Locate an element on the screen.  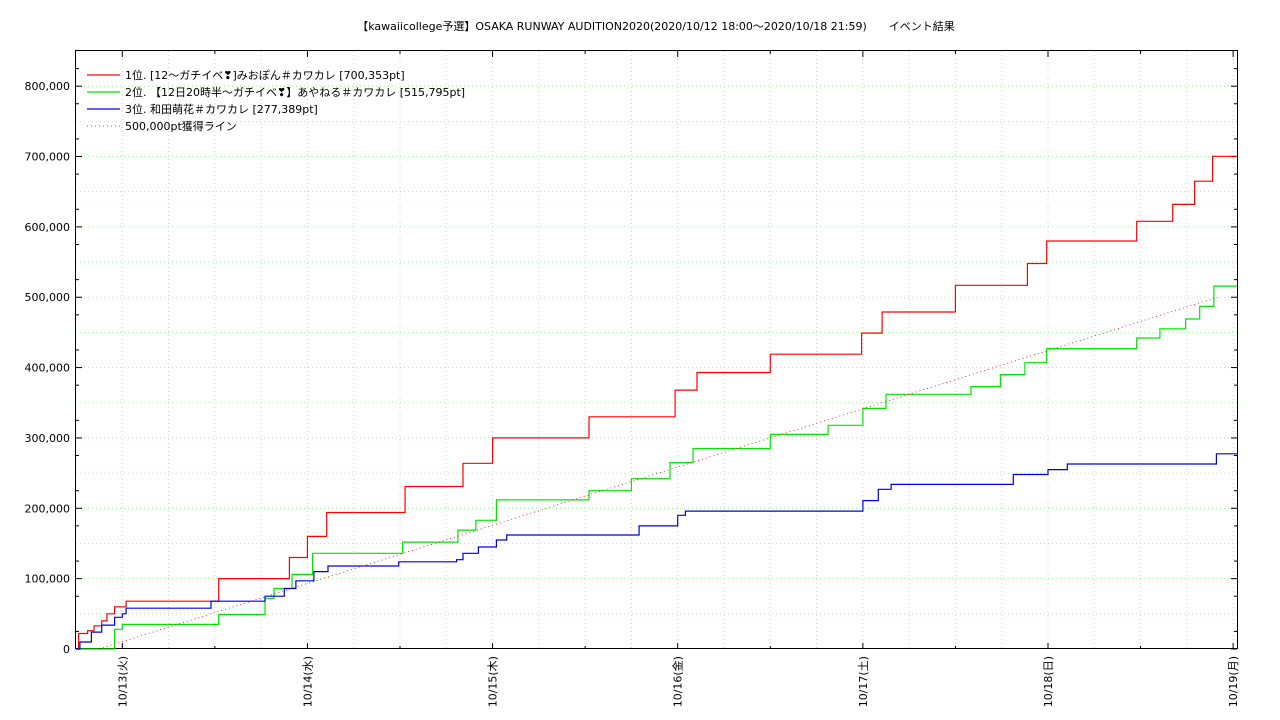
y-tick-label: 200,000 is located at coordinates (48, 508).